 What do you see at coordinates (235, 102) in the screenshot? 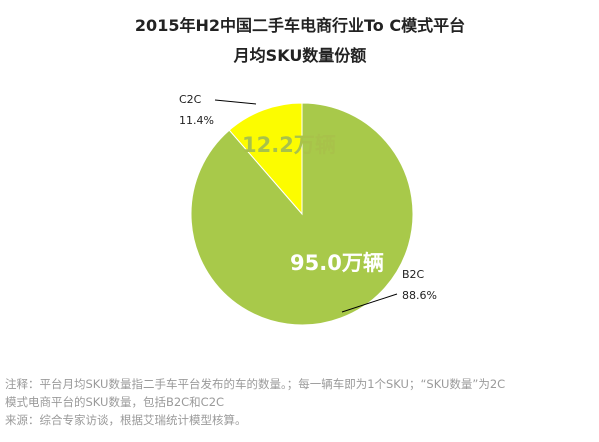
I see `c2c-callout-line` at bounding box center [235, 102].